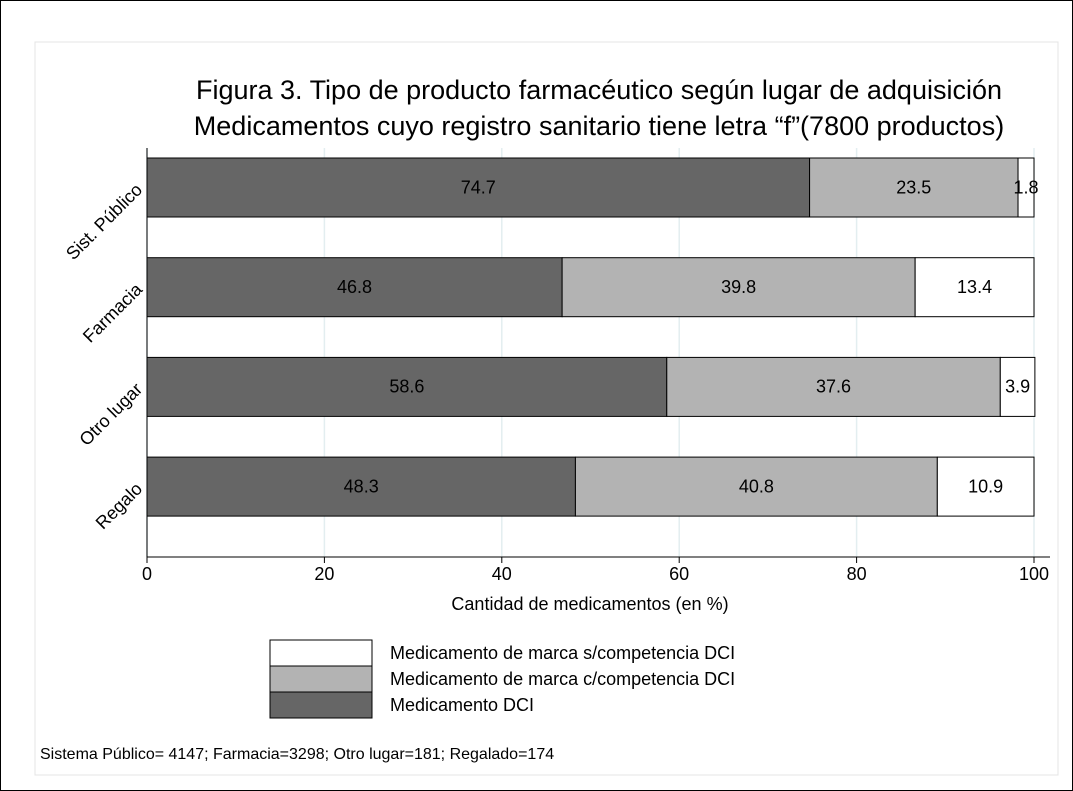 The image size is (1073, 791). I want to click on data-label: 10.9, so click(985, 486).